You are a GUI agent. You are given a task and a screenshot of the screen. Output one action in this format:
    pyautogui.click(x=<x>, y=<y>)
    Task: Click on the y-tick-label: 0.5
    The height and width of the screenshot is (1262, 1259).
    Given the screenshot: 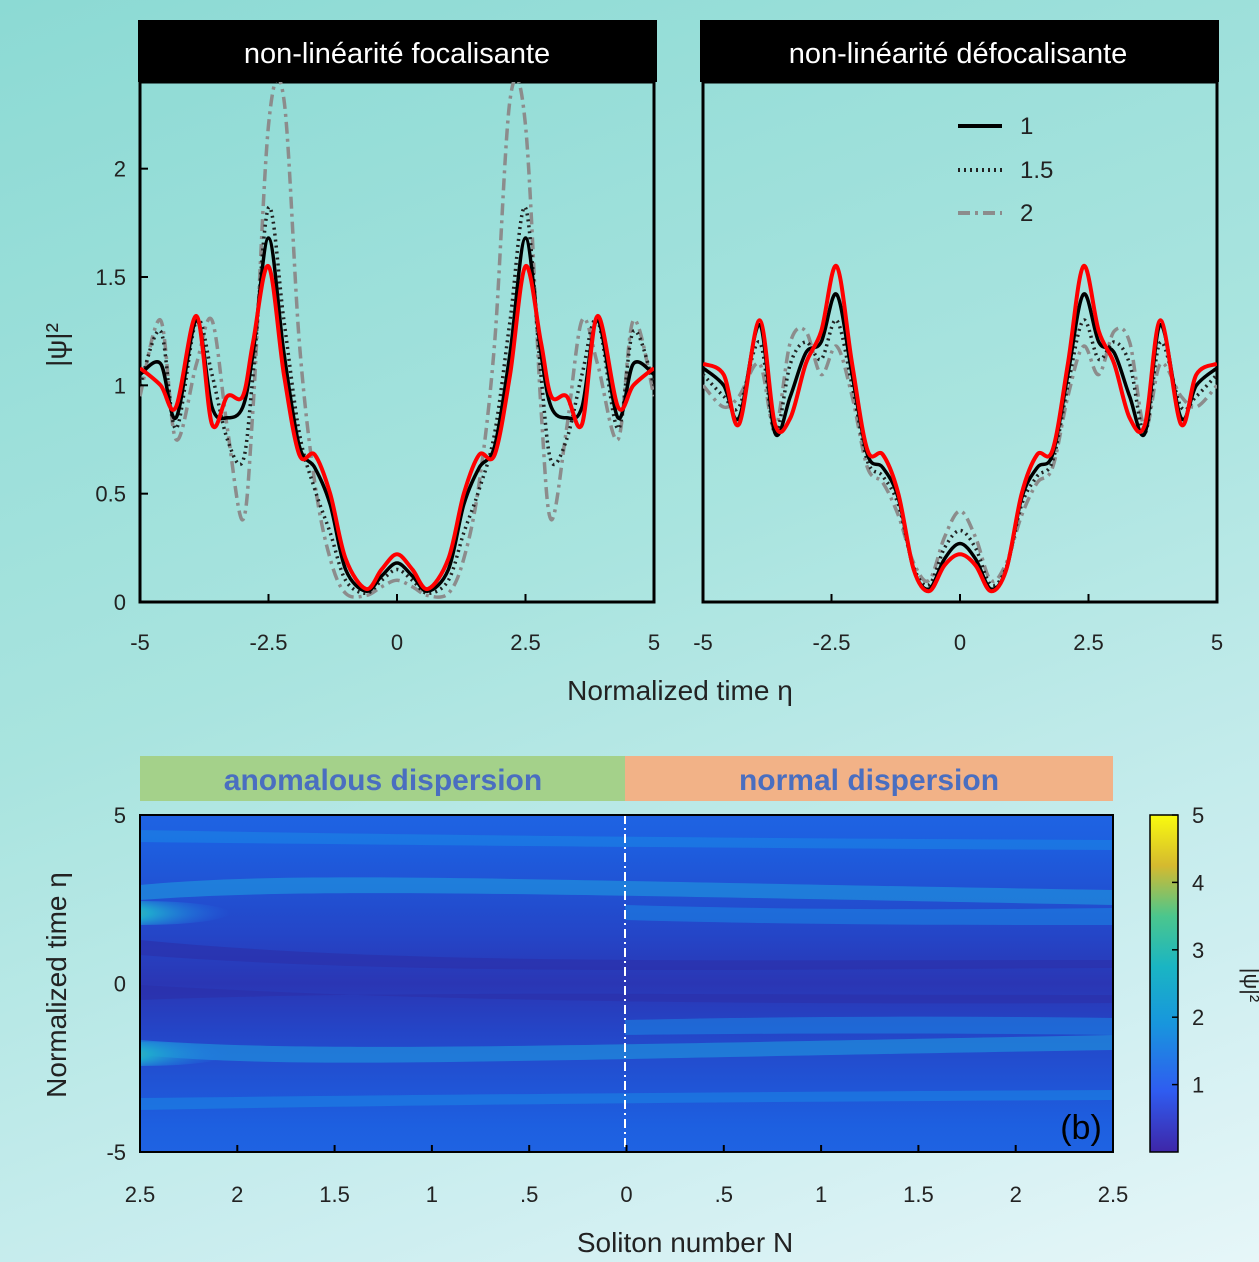 What is the action you would take?
    pyautogui.click(x=110, y=494)
    